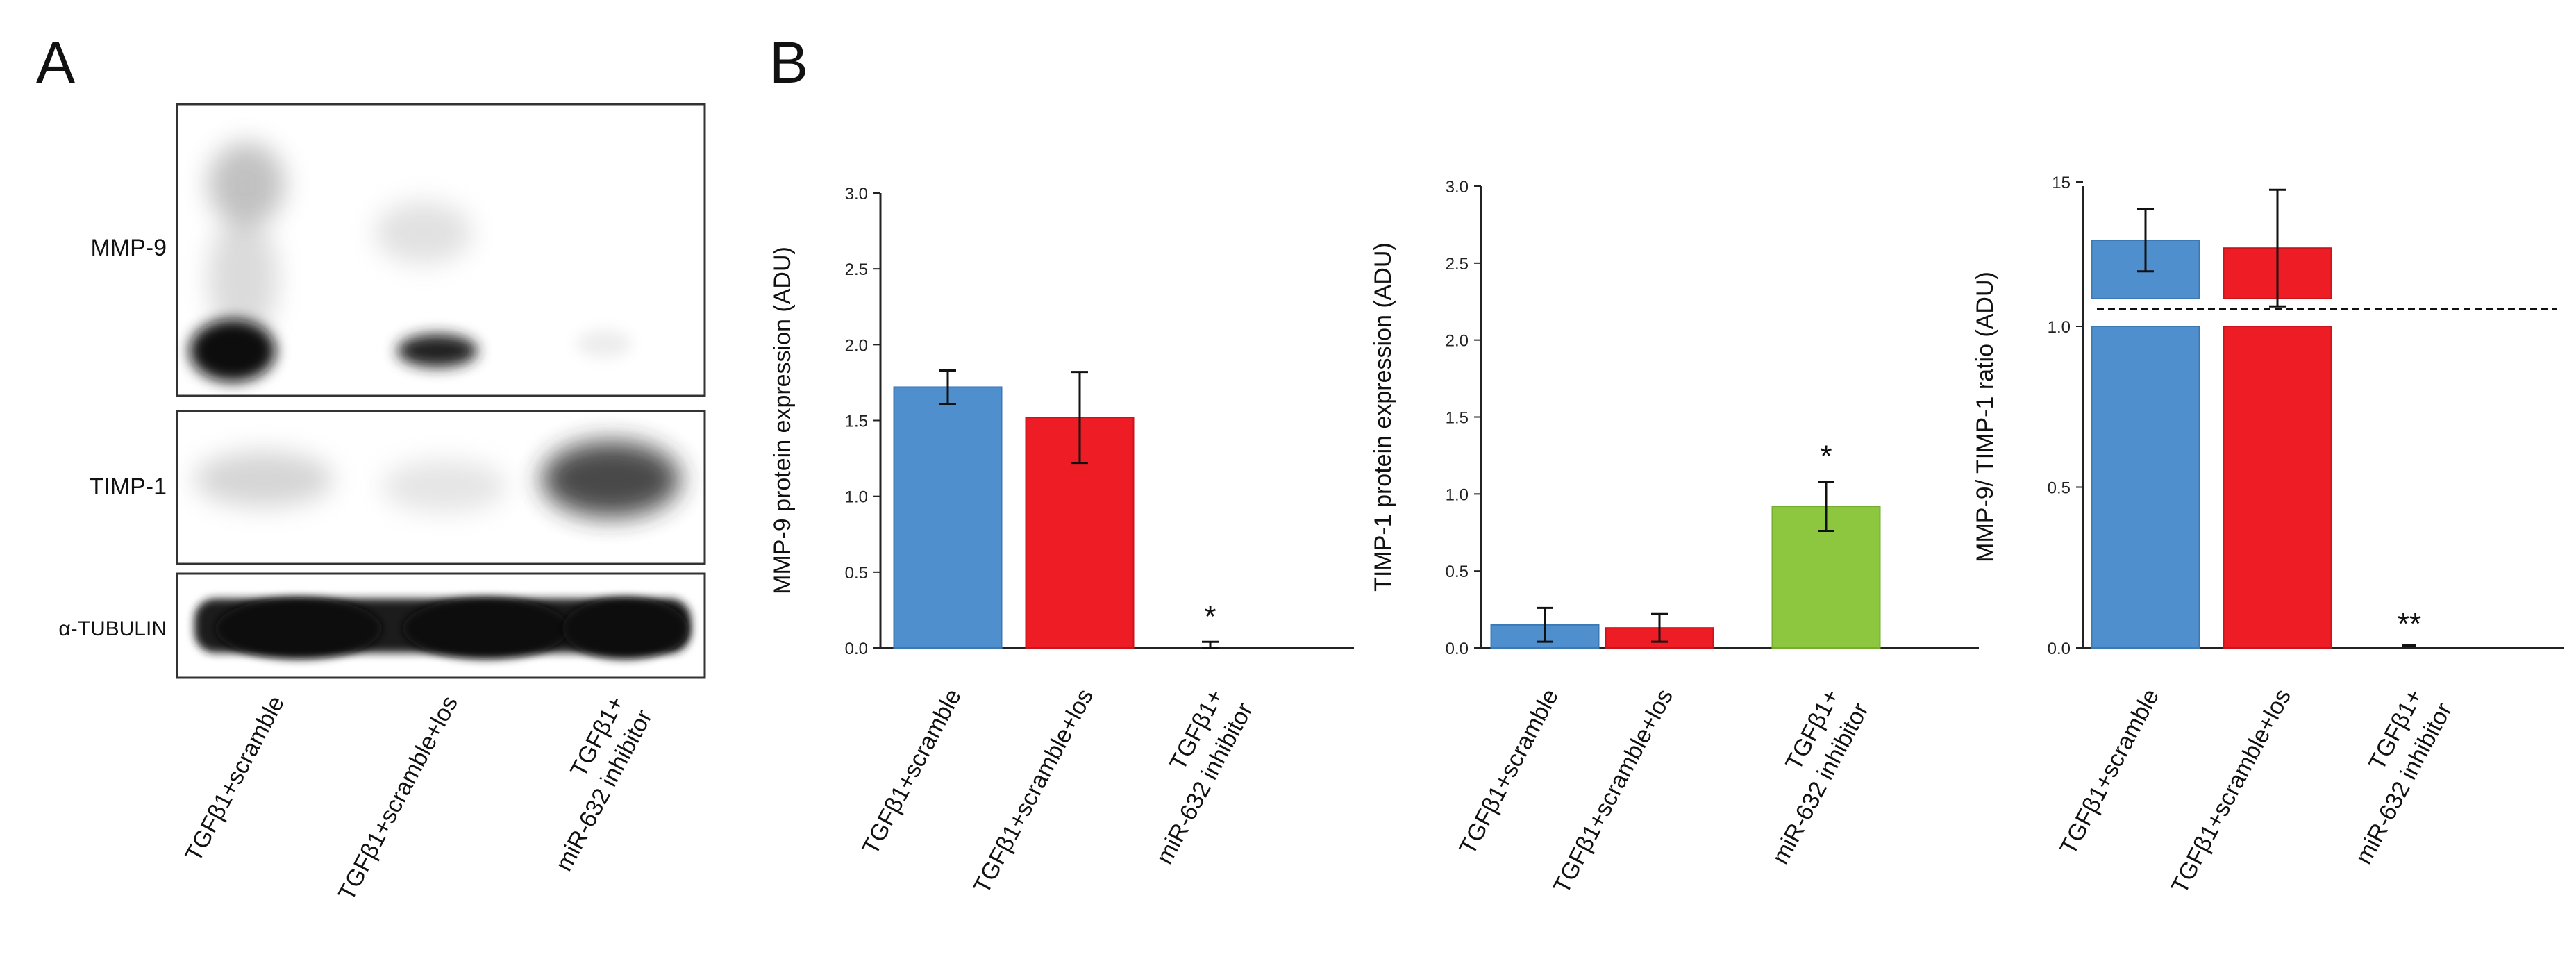  I want to click on chart3-bar-2-lower, so click(2277, 487).